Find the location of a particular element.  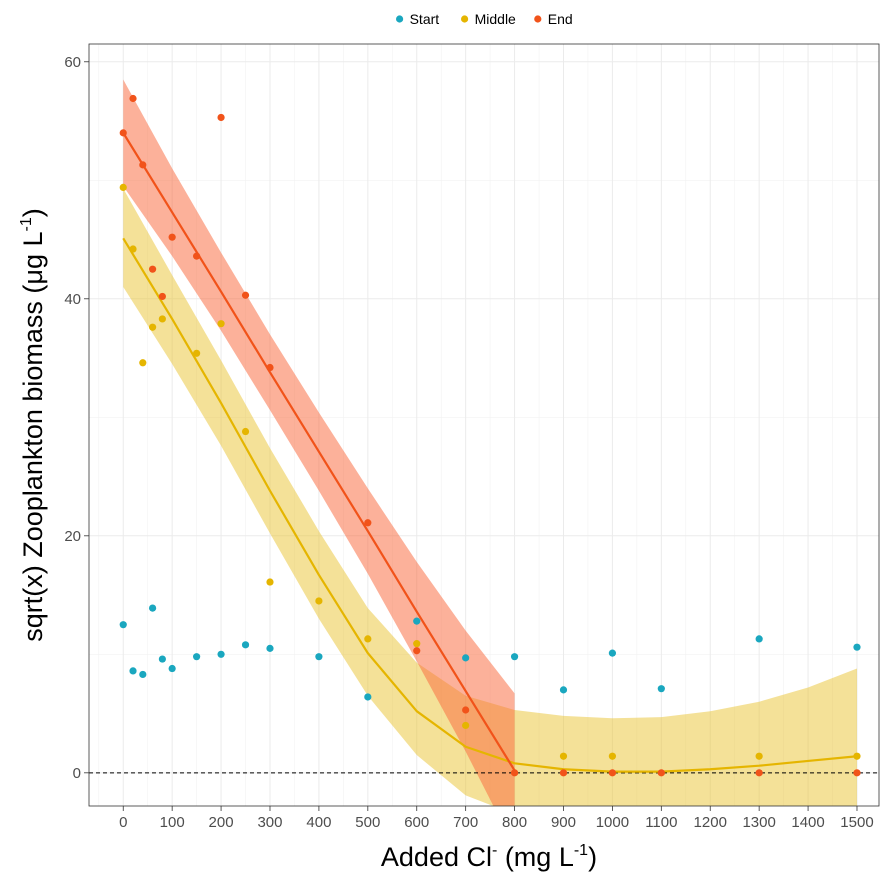

legend-label-end: End is located at coordinates (560, 19).